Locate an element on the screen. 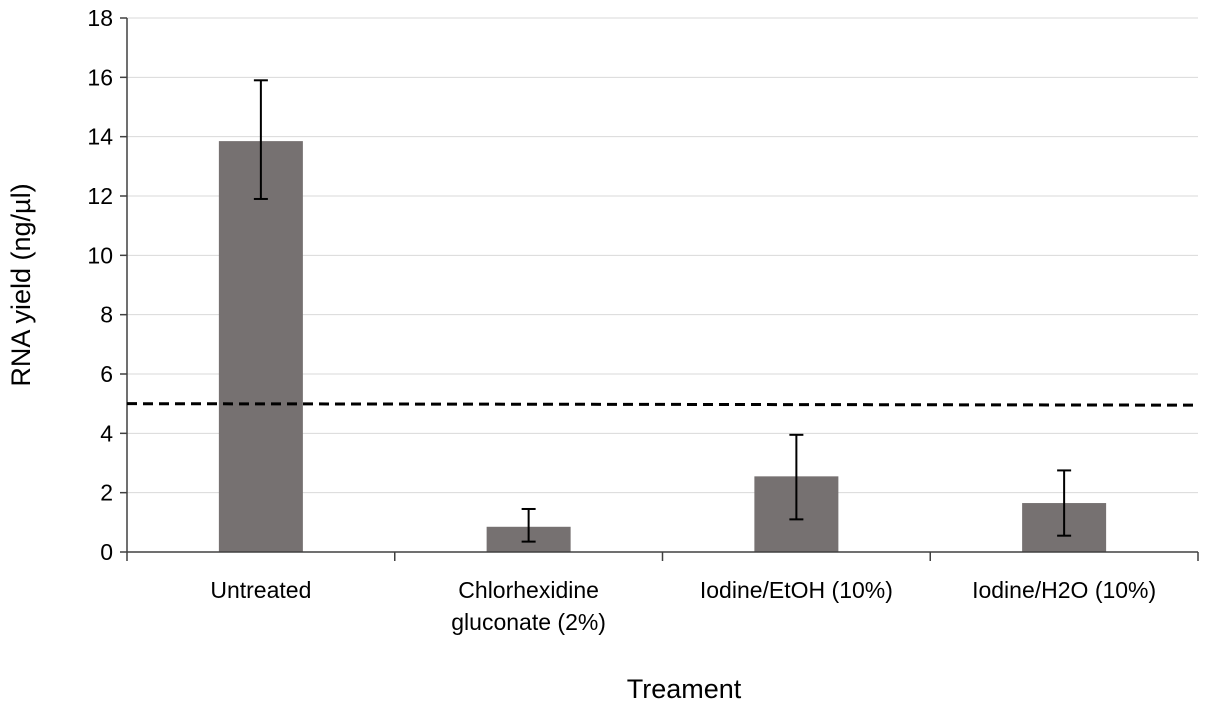 The height and width of the screenshot is (706, 1205). y-tick-label: 2 is located at coordinates (106, 493).